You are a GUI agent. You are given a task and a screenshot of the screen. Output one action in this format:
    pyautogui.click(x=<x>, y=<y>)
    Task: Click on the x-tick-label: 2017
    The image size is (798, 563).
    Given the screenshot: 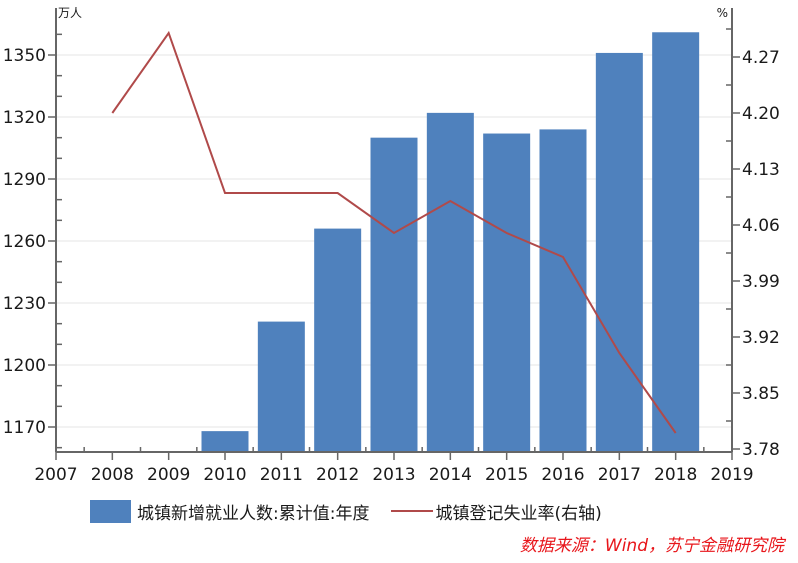 What is the action you would take?
    pyautogui.click(x=619, y=475)
    